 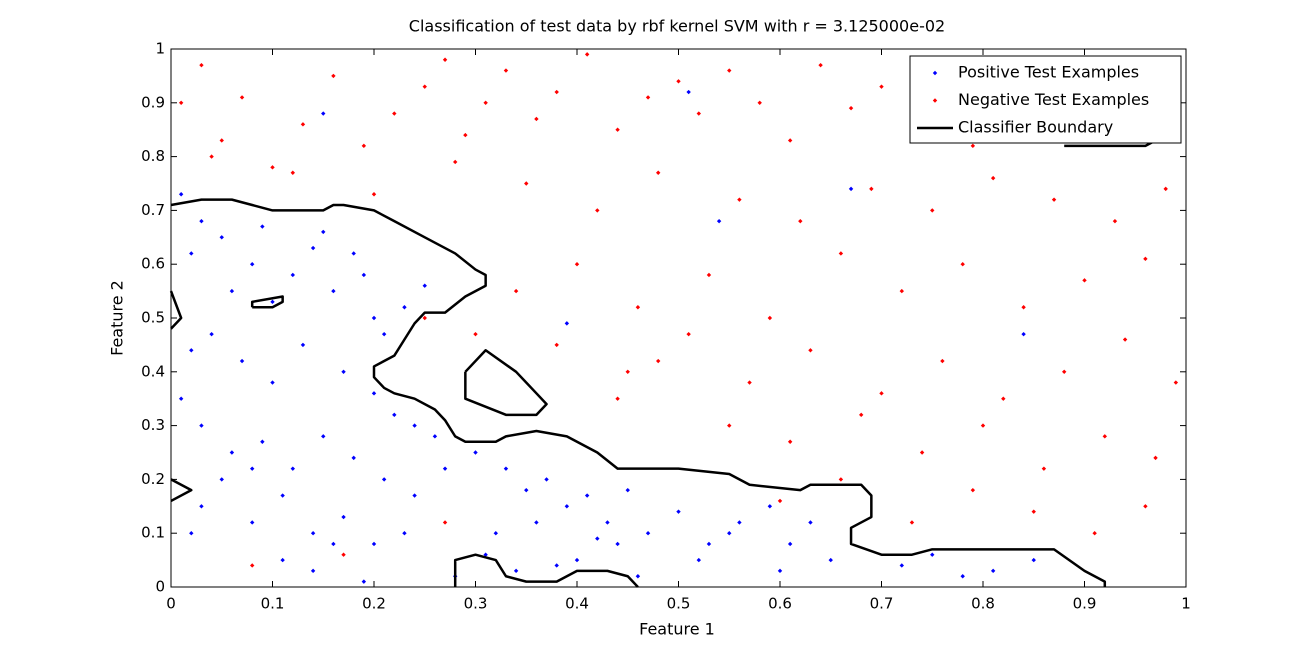 What do you see at coordinates (153, 210) in the screenshot?
I see `y-tick-label: 0.7` at bounding box center [153, 210].